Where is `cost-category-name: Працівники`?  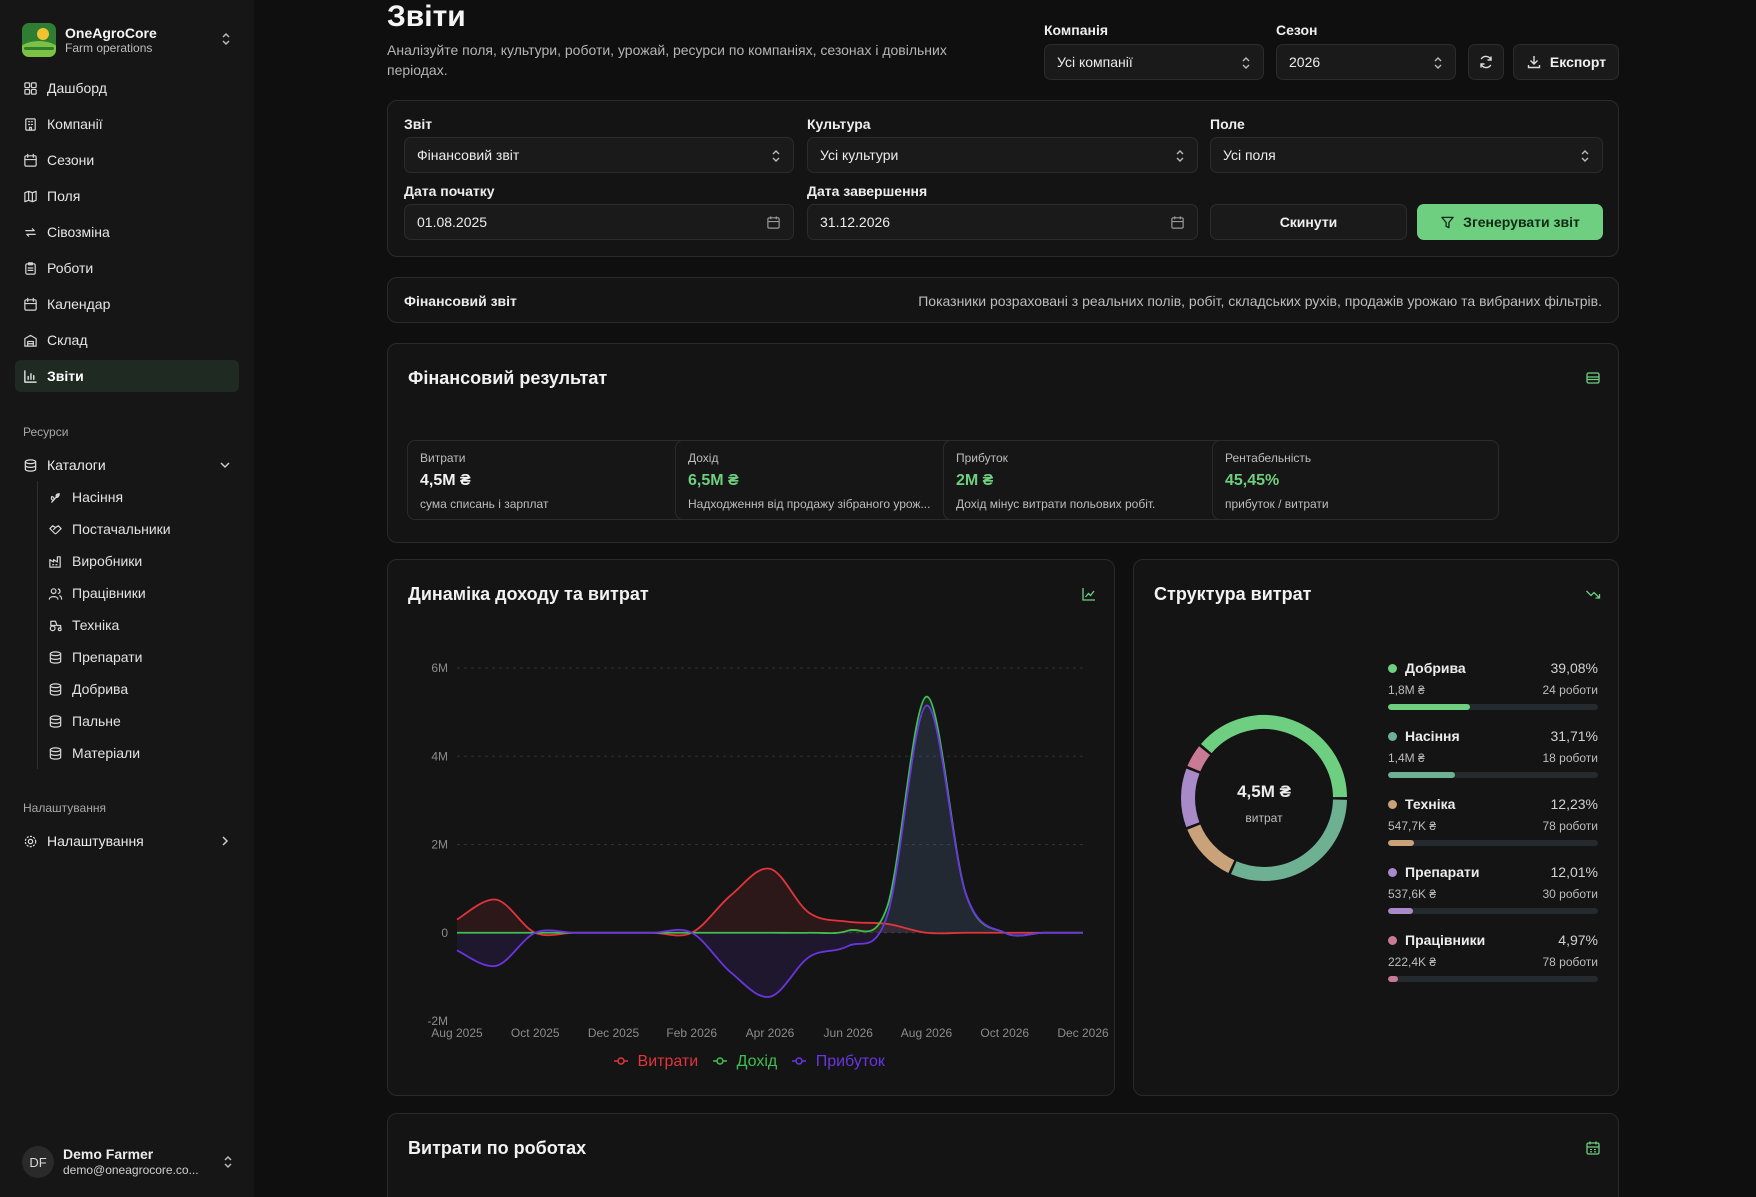
cost-category-name: Працівники is located at coordinates (1445, 940).